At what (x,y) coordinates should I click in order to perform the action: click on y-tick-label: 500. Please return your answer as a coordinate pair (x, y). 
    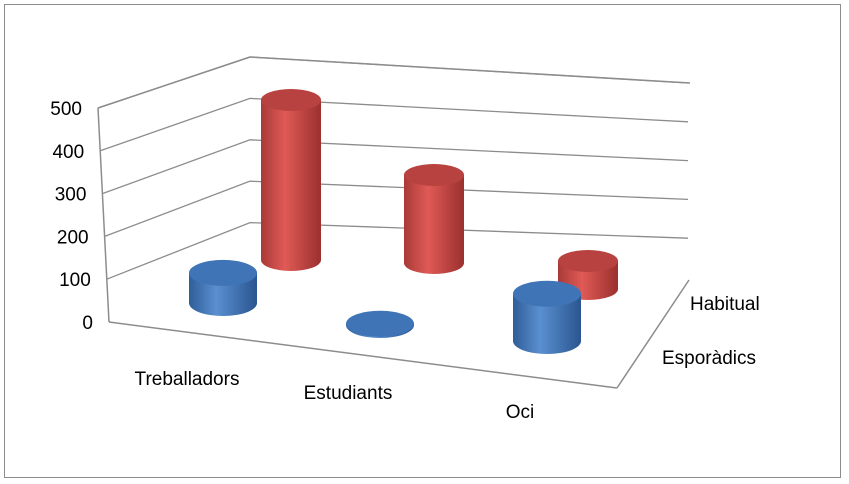
    Looking at the image, I should click on (66, 109).